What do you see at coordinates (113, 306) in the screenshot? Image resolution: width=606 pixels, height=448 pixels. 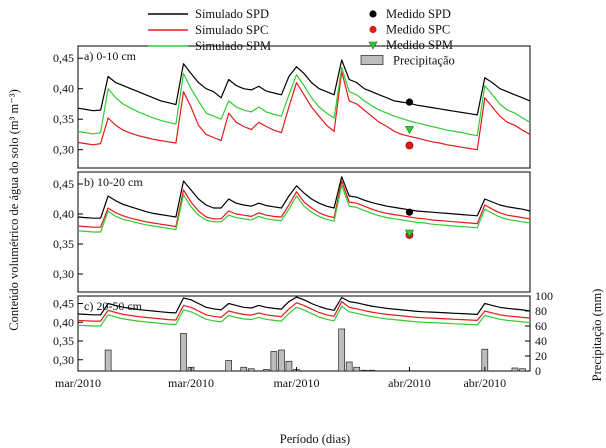 I see `panel-label: c) 20-50 cm` at bounding box center [113, 306].